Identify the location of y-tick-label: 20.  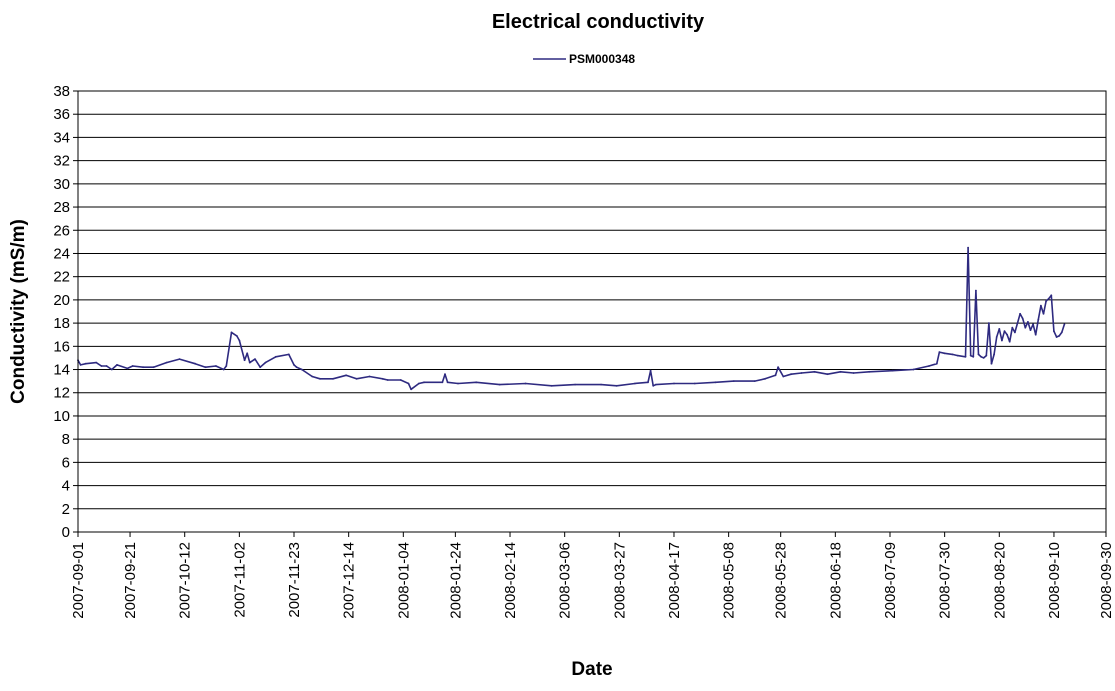
(61, 300).